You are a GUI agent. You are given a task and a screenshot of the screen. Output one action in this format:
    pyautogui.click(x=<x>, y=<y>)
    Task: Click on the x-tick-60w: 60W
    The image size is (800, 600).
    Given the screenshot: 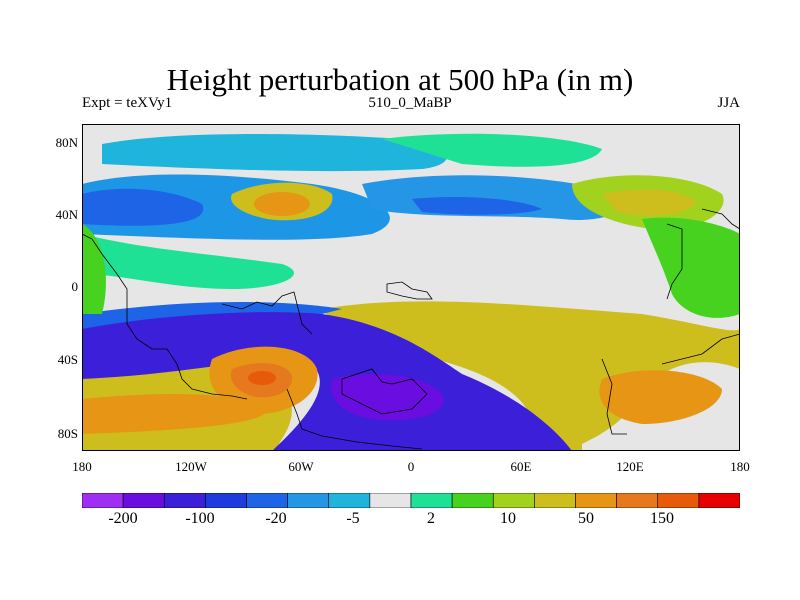 What is the action you would take?
    pyautogui.click(x=301, y=466)
    